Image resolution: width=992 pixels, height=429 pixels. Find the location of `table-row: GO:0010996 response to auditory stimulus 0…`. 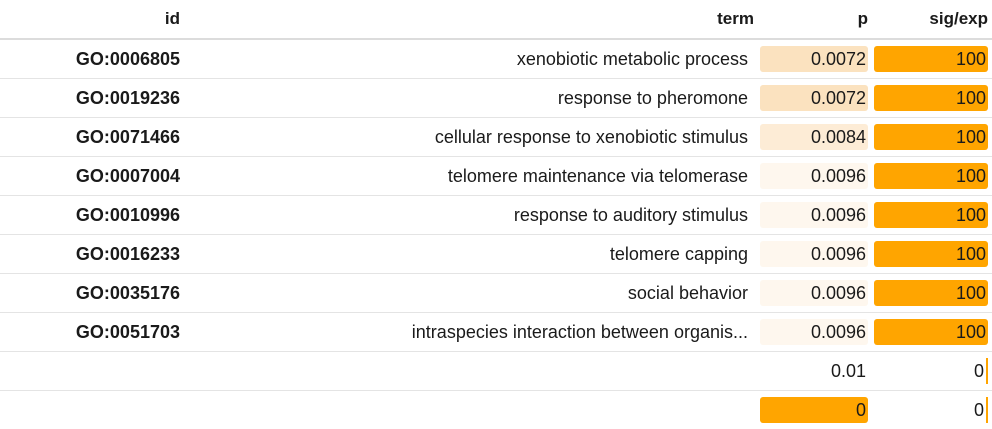

table-row: GO:0010996 response to auditory stimulus 0… is located at coordinates (496, 215).